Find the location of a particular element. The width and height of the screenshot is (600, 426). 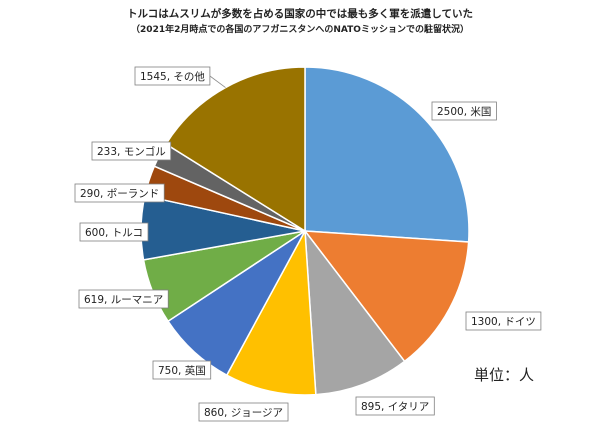

chart-title: トルコはムスリムが多数を占める国家の中では最も多く軍を派遣していた is located at coordinates (300, 13).